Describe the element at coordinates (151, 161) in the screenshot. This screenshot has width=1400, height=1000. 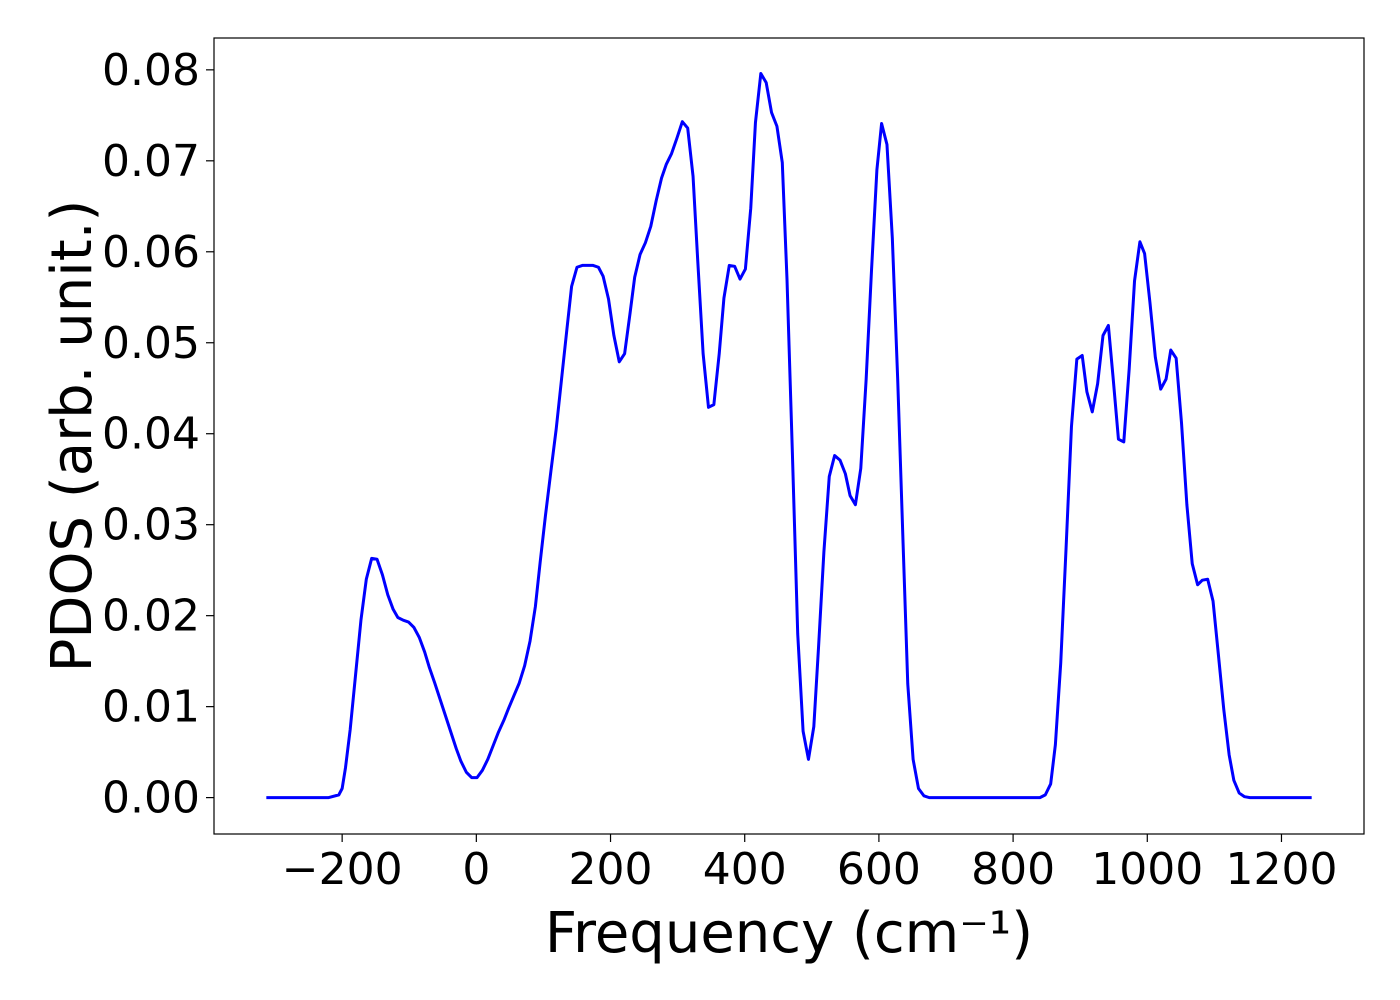
I see `y-tick-label: 0.07` at that location.